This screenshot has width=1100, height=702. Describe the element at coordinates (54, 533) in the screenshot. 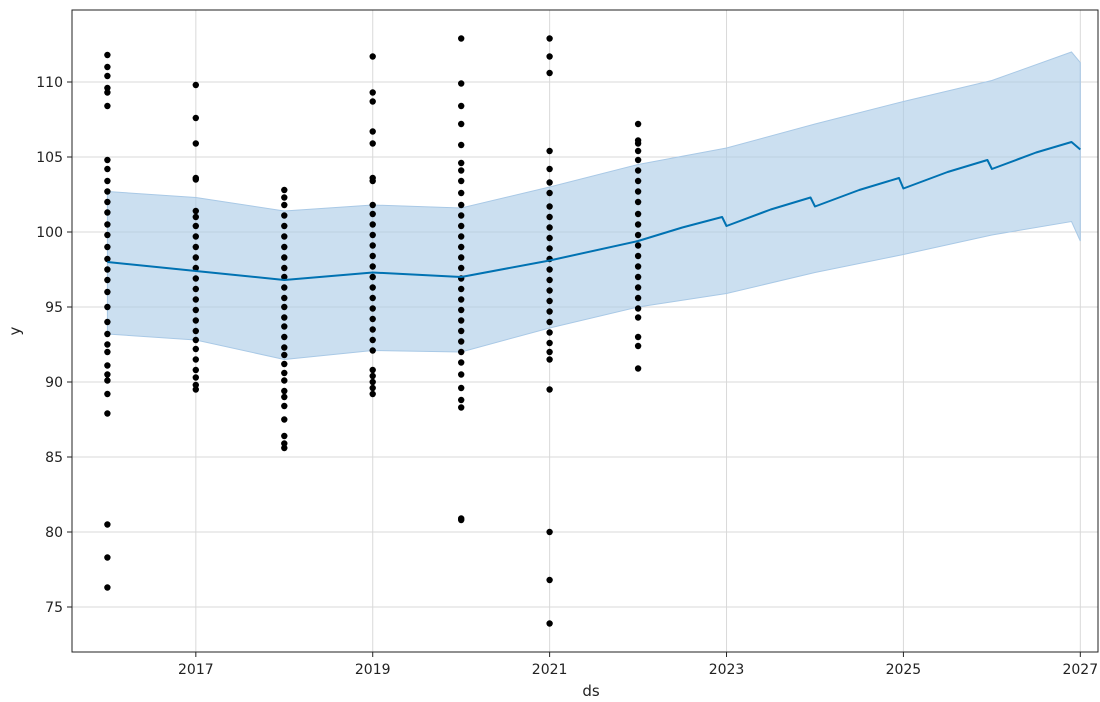

I see `y-tick-label: 80` at that location.